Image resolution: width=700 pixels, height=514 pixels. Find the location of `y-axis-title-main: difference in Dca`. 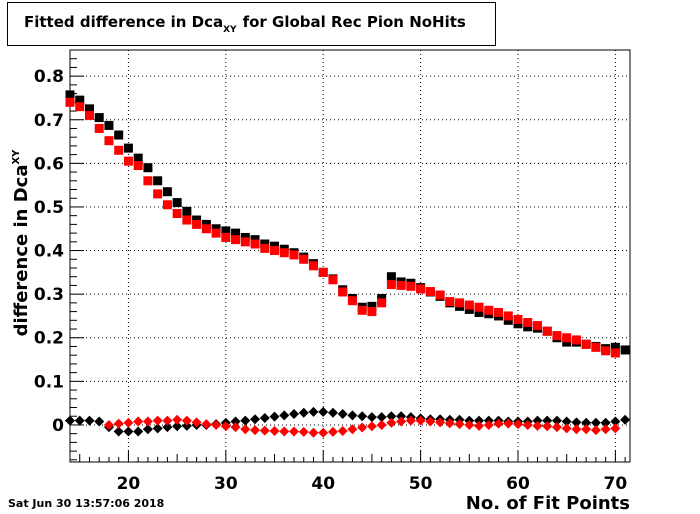

y-axis-title-main: difference in Dca is located at coordinates (21, 251).